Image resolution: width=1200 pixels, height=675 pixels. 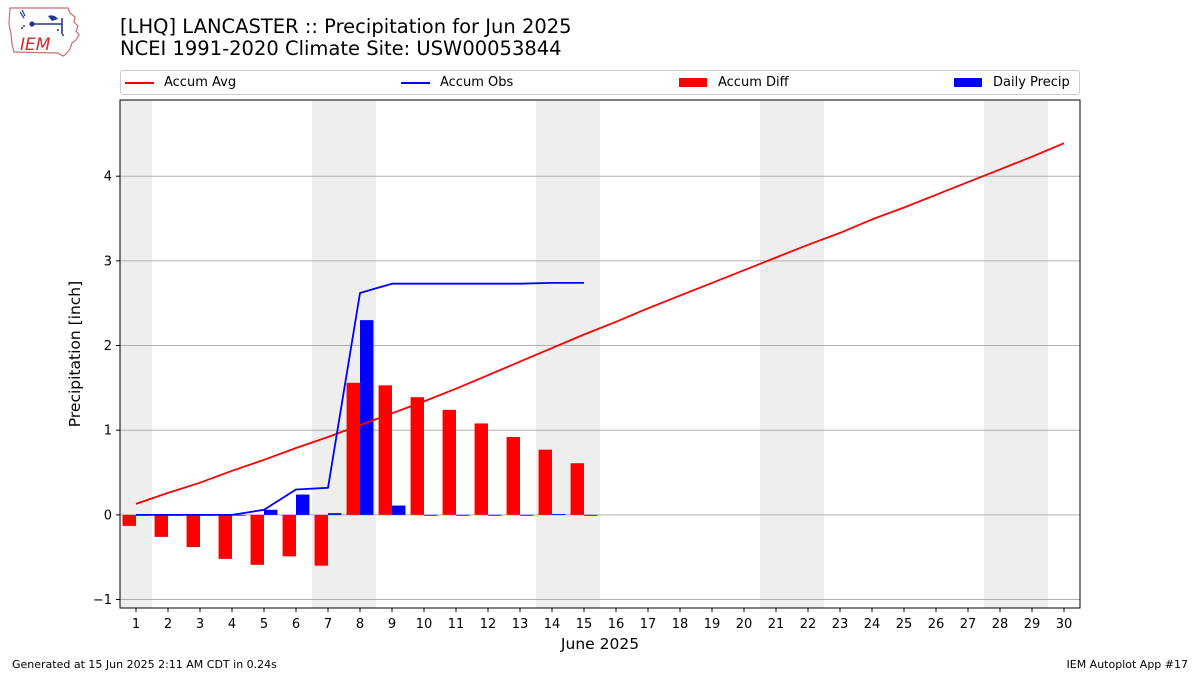 What do you see at coordinates (296, 624) in the screenshot?
I see `x-tick-label: 6` at bounding box center [296, 624].